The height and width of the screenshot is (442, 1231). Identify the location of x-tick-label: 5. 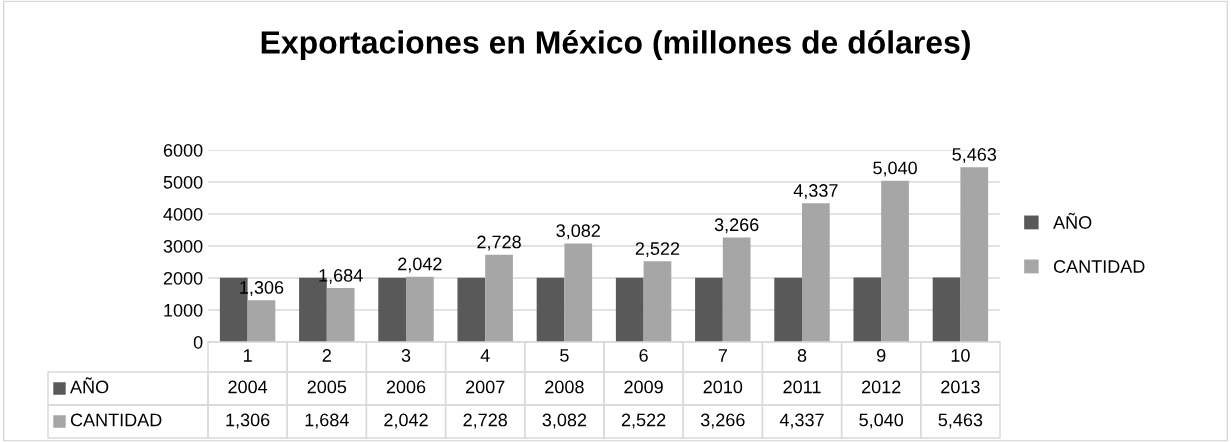
(564, 355).